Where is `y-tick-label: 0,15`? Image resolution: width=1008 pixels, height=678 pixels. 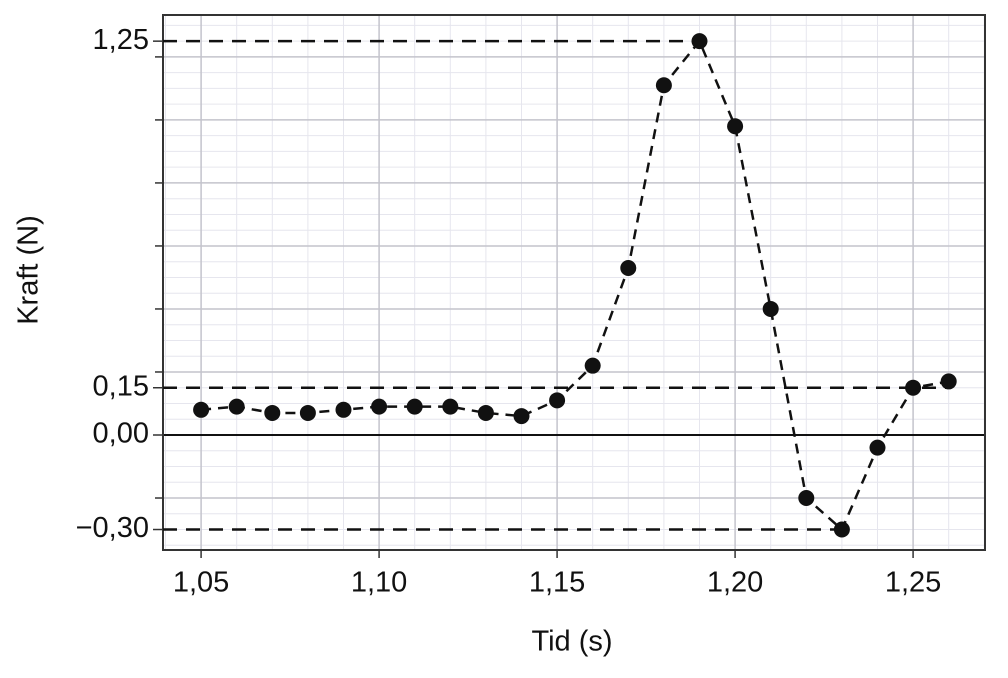
y-tick-label: 0,15 is located at coordinates (121, 386).